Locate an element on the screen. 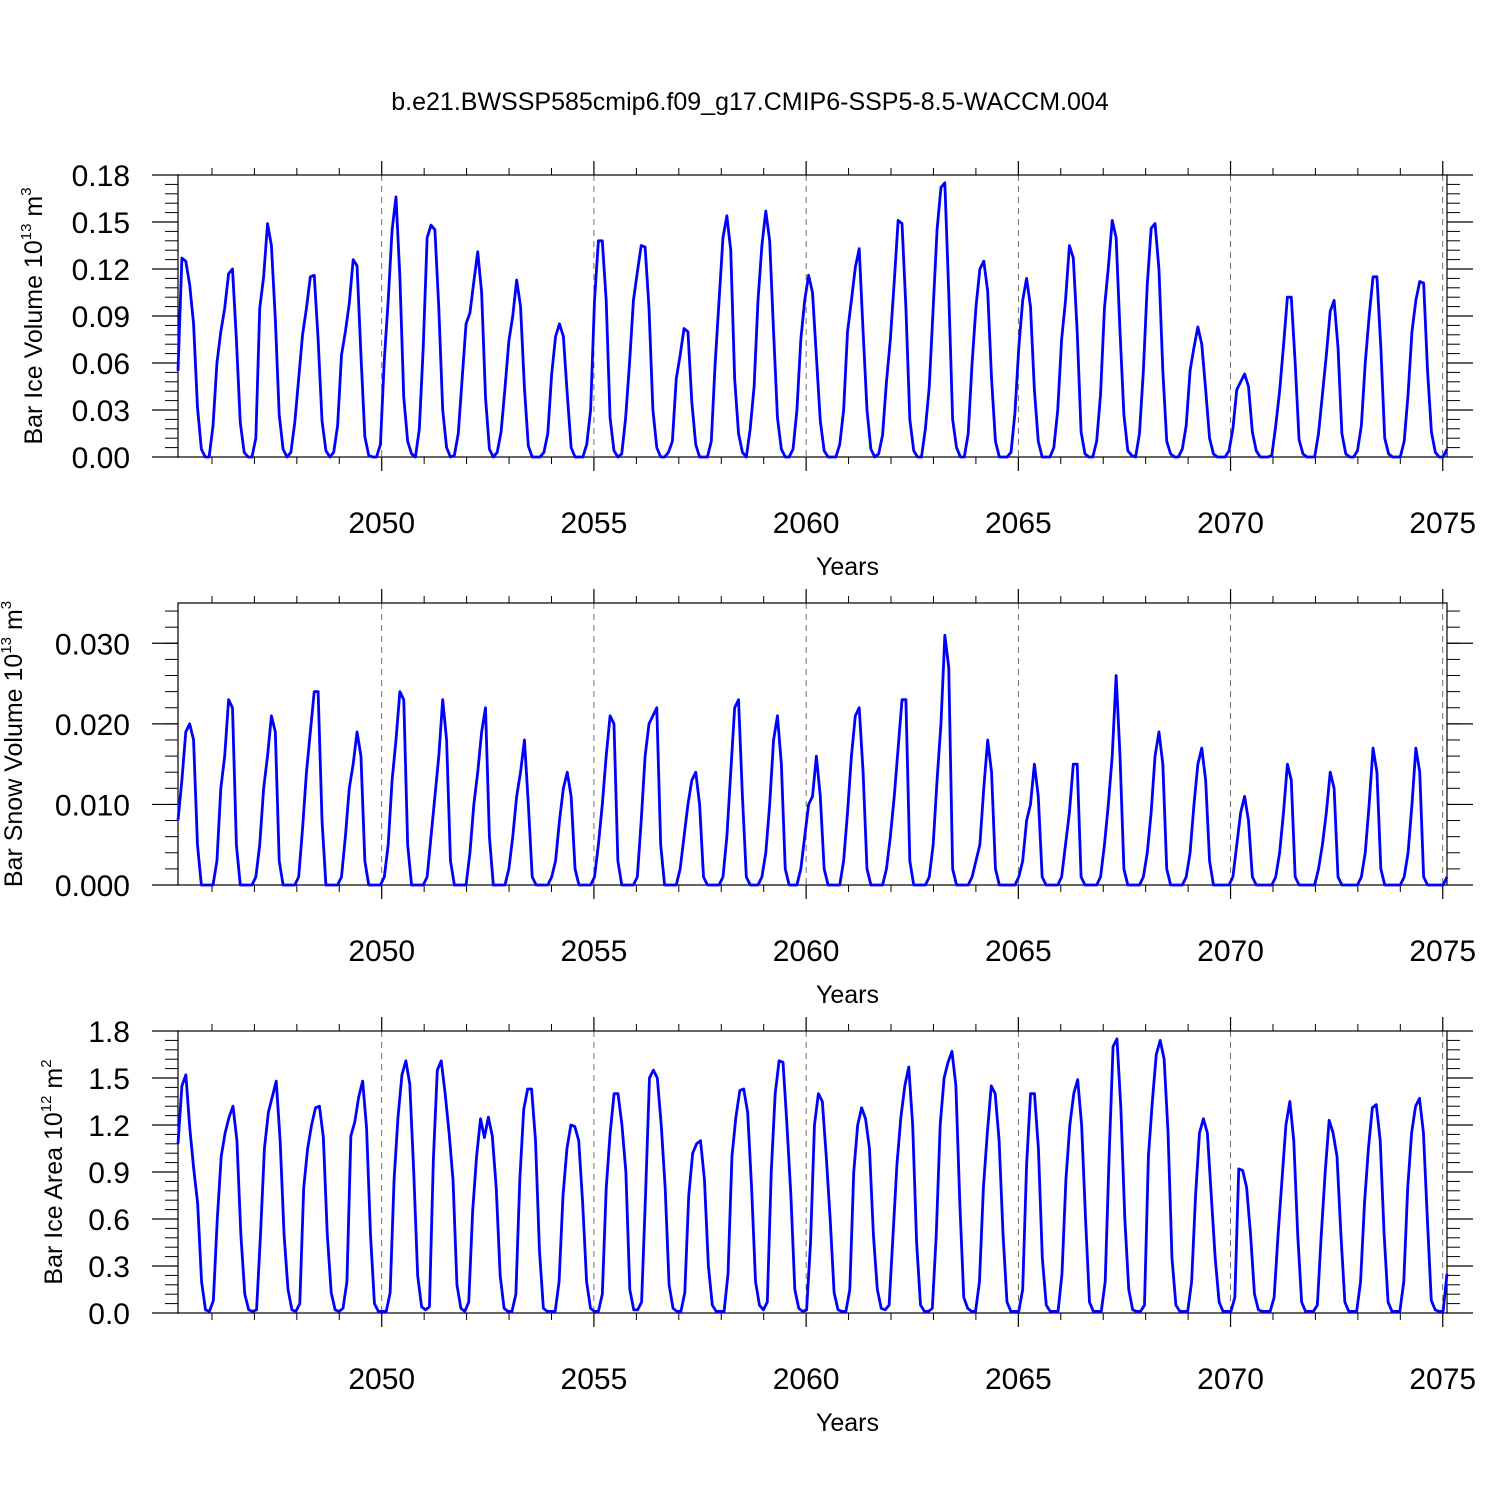 The width and height of the screenshot is (1500, 1500). y-axis-title-unit-exponent: 2 is located at coordinates (46, 1063).